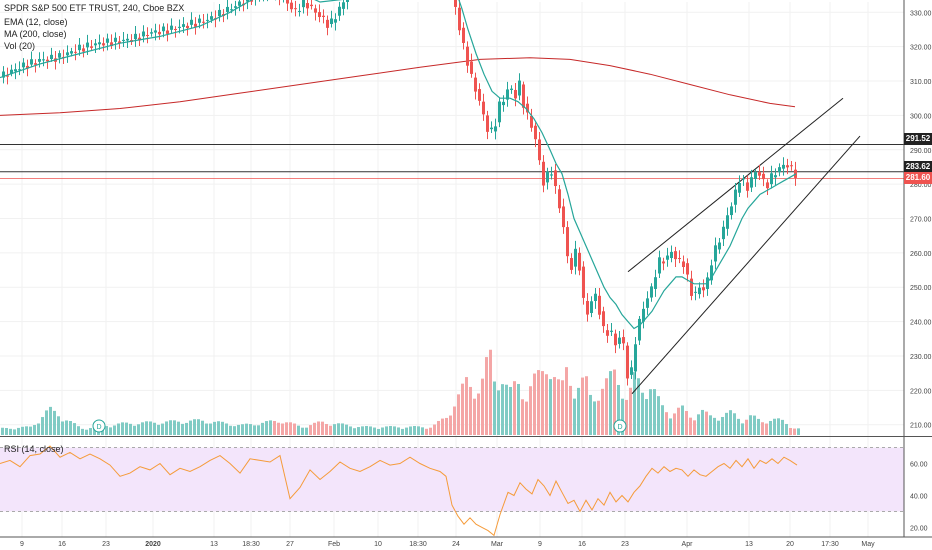 Image resolution: width=932 pixels, height=550 pixels. I want to click on x-tick-label-17: 20, so click(790, 544).